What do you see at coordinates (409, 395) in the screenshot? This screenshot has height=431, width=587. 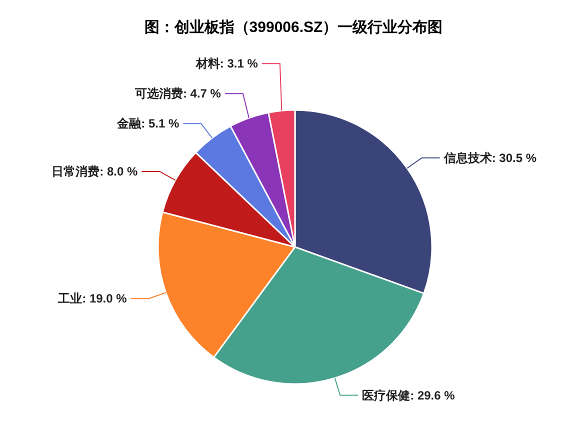 I see `slice-label: 医疗保健: 29.6 %` at bounding box center [409, 395].